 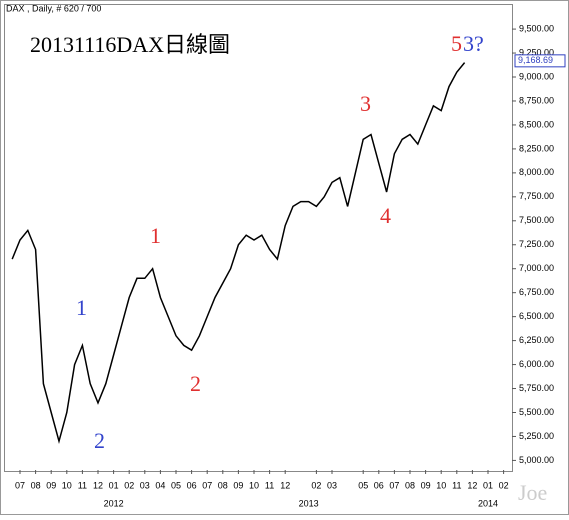 I want to click on y-tick-label: 8,500.00, so click(x=536, y=124).